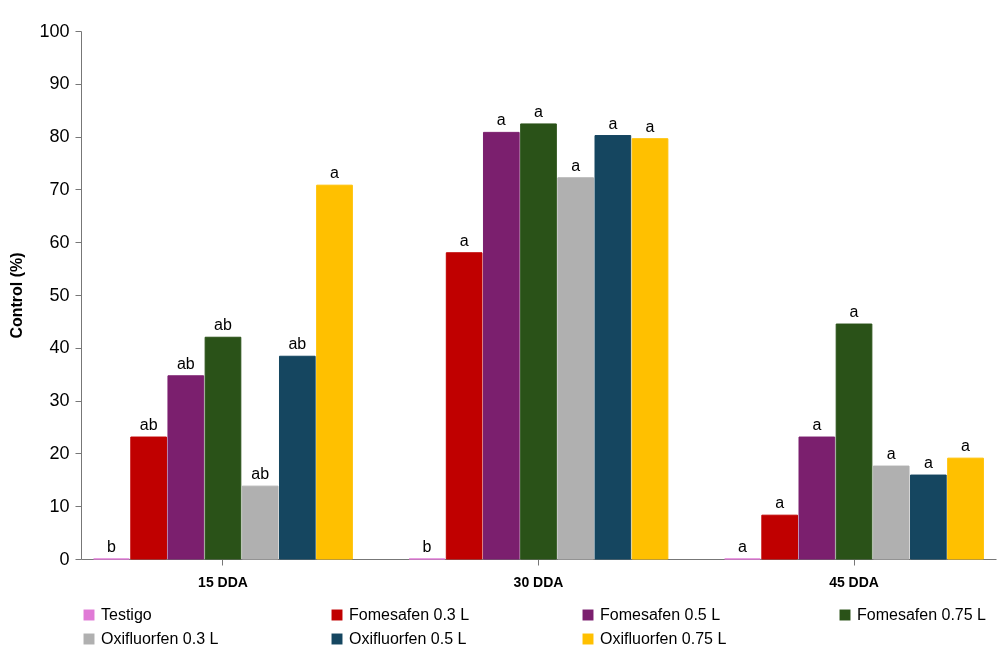 The image size is (1002, 669). Describe the element at coordinates (126, 614) in the screenshot. I see `legend-label: Testigo` at that location.